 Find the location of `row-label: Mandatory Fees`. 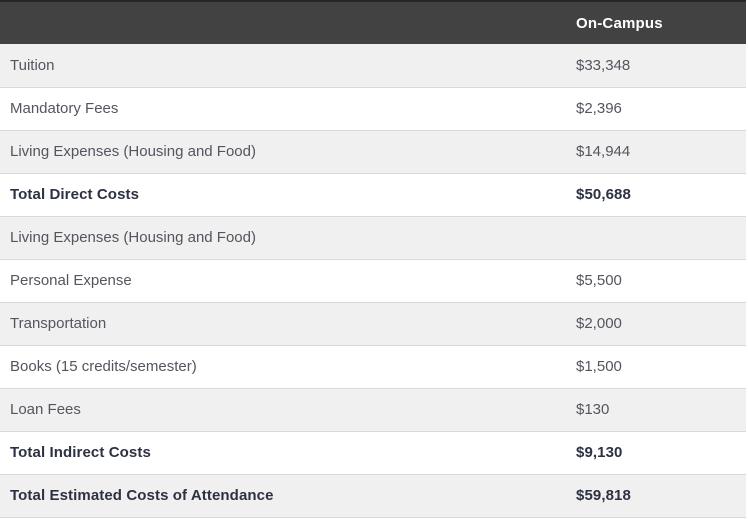

row-label: Mandatory Fees is located at coordinates (283, 109).